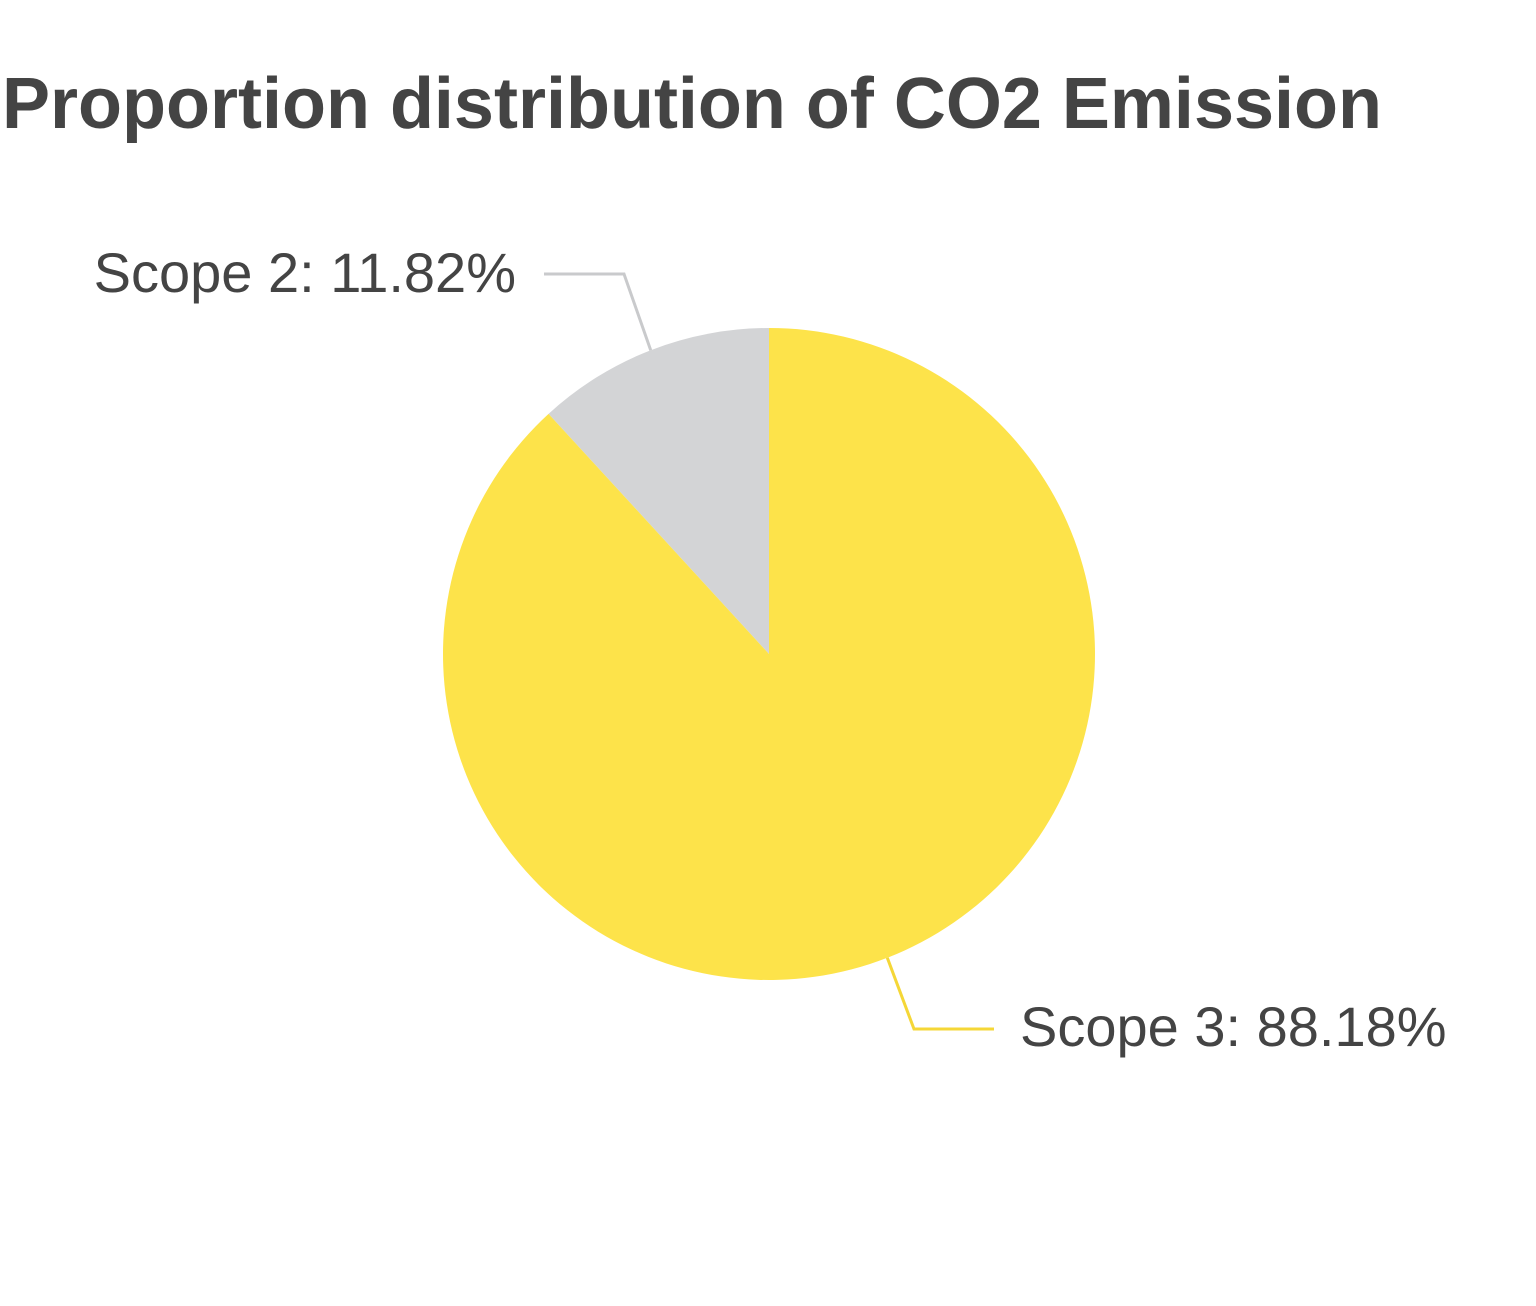  Describe the element at coordinates (1233, 1026) in the screenshot. I see `slice-label-scope-3: Scope 3: 88.18%` at that location.